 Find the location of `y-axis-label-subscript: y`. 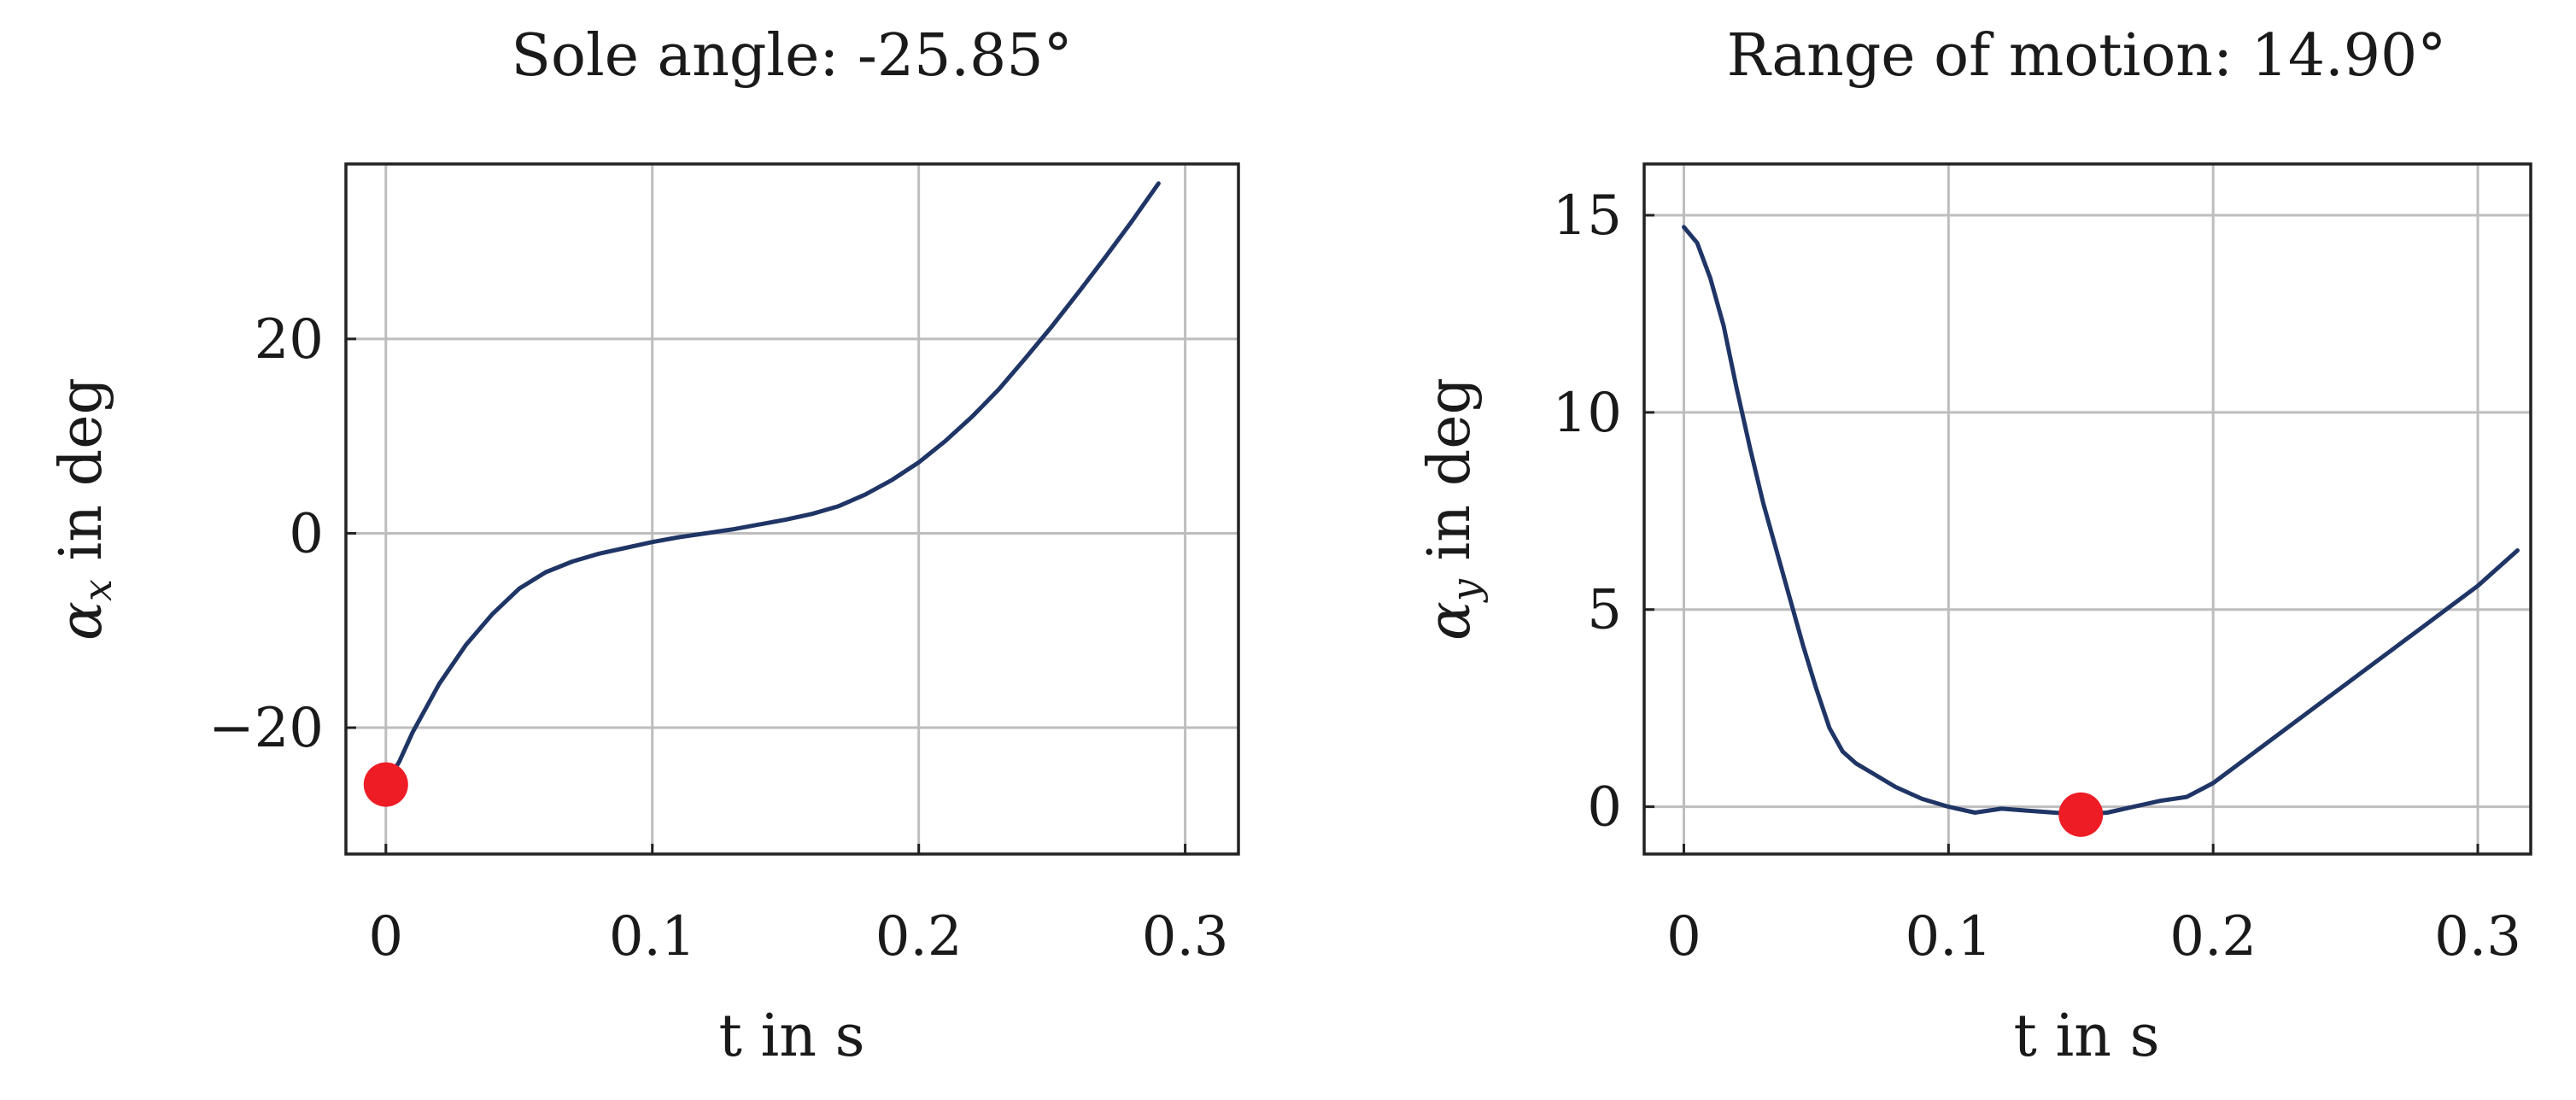

y-axis-label-subscript: y is located at coordinates (1466, 590).